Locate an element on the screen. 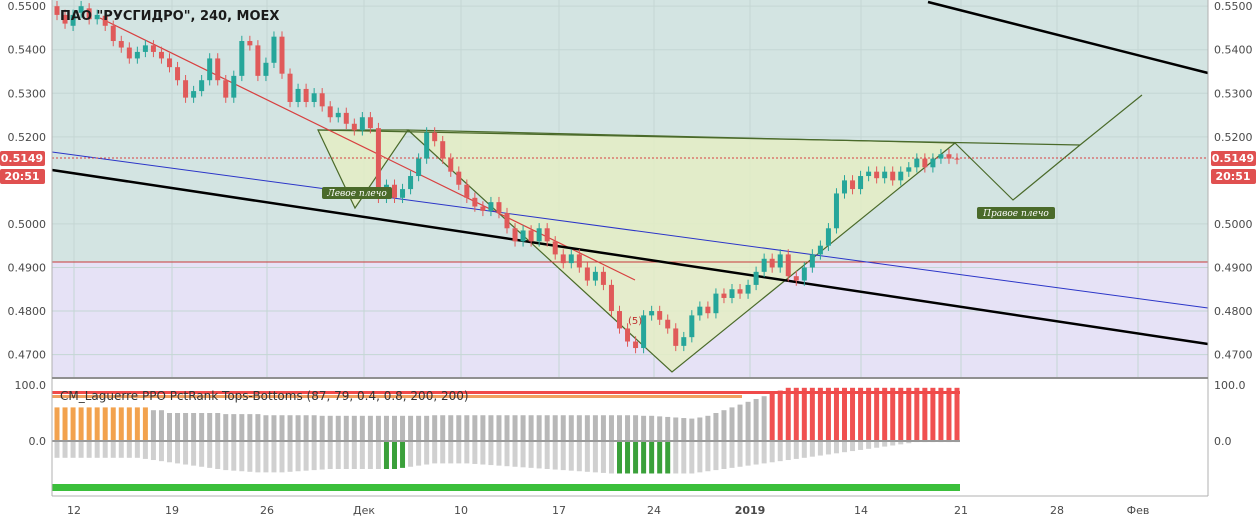  indicator-y-tick-left: 100.0 is located at coordinates (31, 385).